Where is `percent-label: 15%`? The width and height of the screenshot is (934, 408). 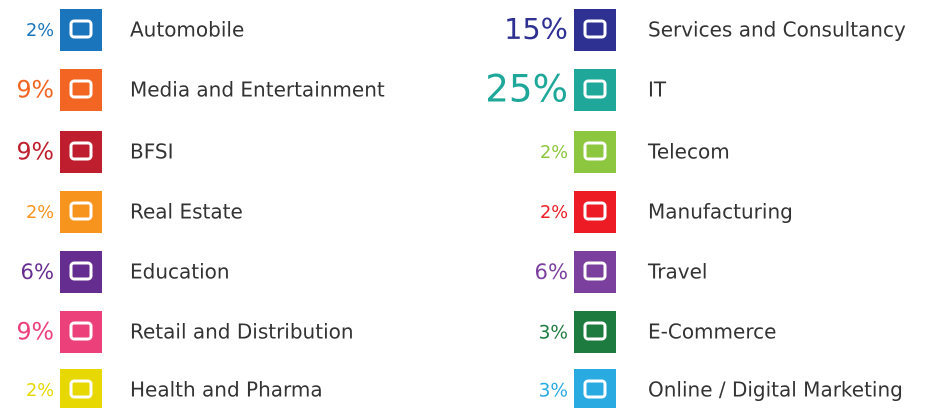 percent-label: 15% is located at coordinates (536, 29).